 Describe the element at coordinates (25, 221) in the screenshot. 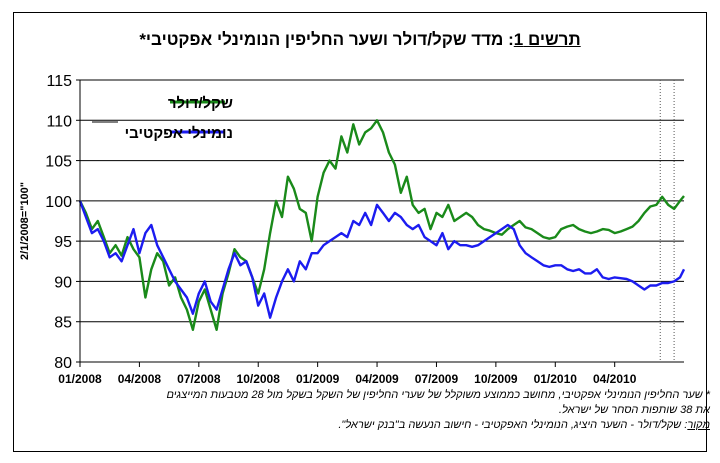

I see `y-axis-label: 2/1/2008="100"` at that location.